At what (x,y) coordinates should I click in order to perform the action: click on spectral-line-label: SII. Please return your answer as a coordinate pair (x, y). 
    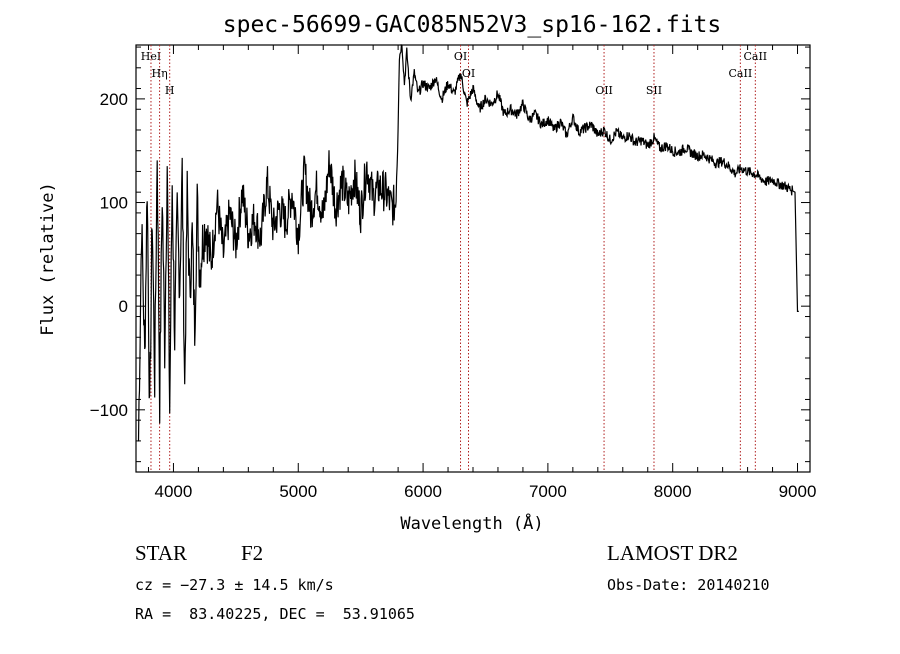
    Looking at the image, I should click on (654, 90).